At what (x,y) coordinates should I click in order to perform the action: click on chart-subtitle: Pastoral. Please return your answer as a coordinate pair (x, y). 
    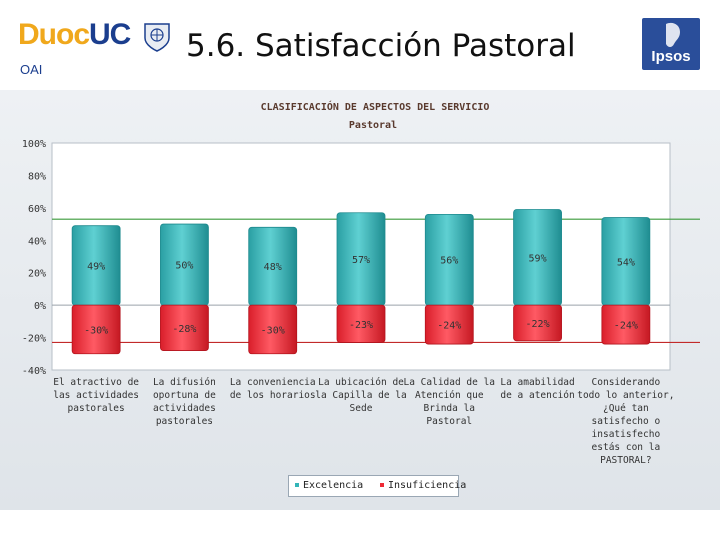
    Looking at the image, I should click on (373, 125).